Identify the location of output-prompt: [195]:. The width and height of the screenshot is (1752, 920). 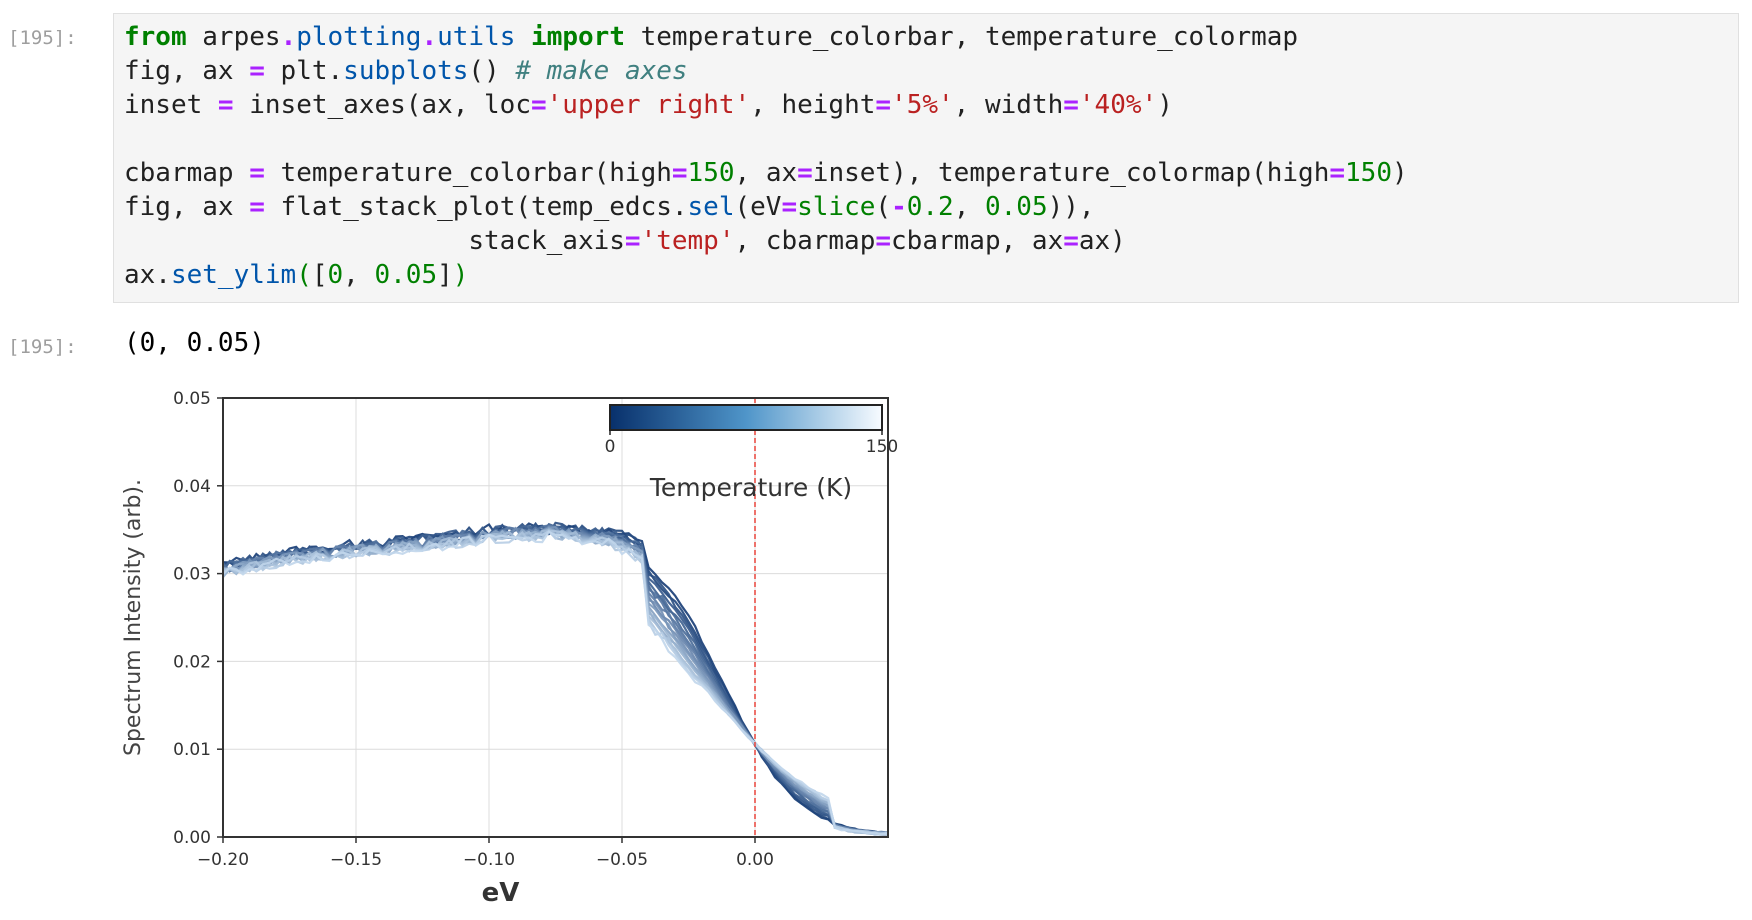
(42, 347).